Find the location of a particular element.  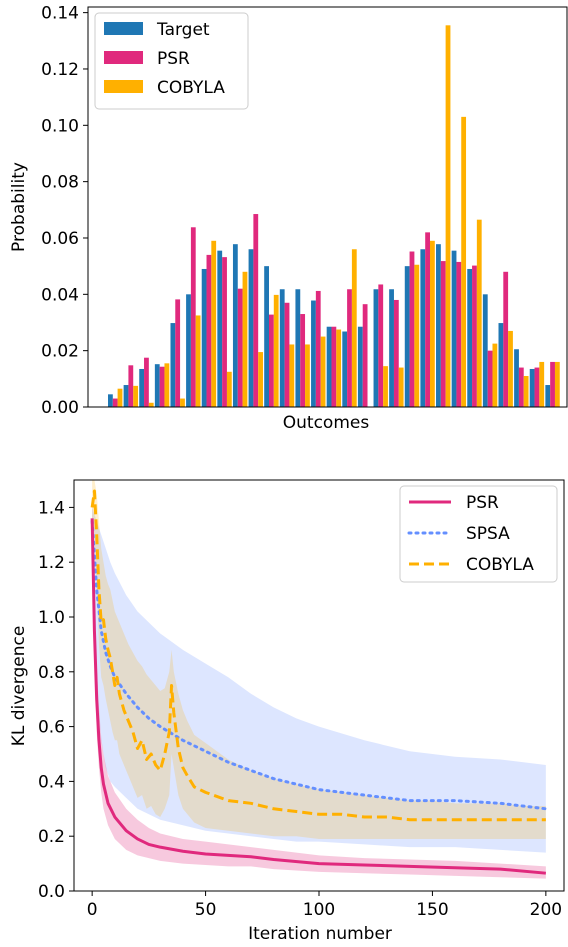

y-tick-label: 0.2 is located at coordinates (51, 837).